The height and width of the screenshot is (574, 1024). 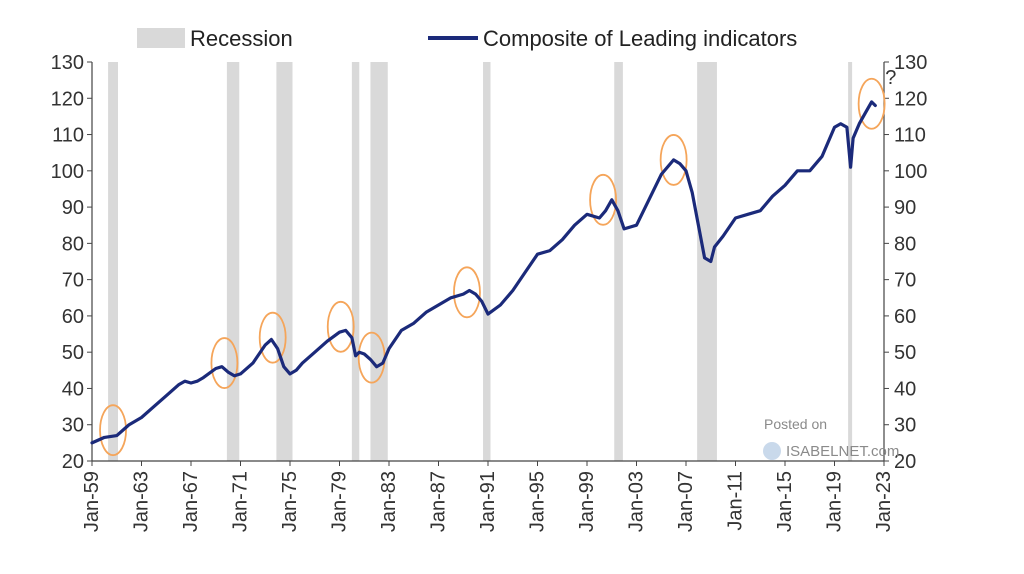 What do you see at coordinates (640, 38) in the screenshot?
I see `legend-label-series: Composite of Leading indicators` at bounding box center [640, 38].